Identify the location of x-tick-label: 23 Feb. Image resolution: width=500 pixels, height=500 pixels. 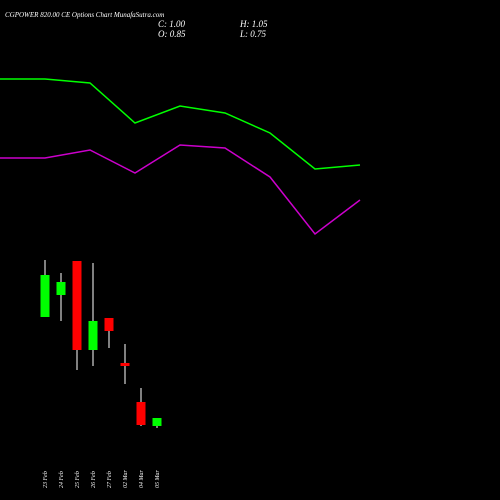
(46, 479).